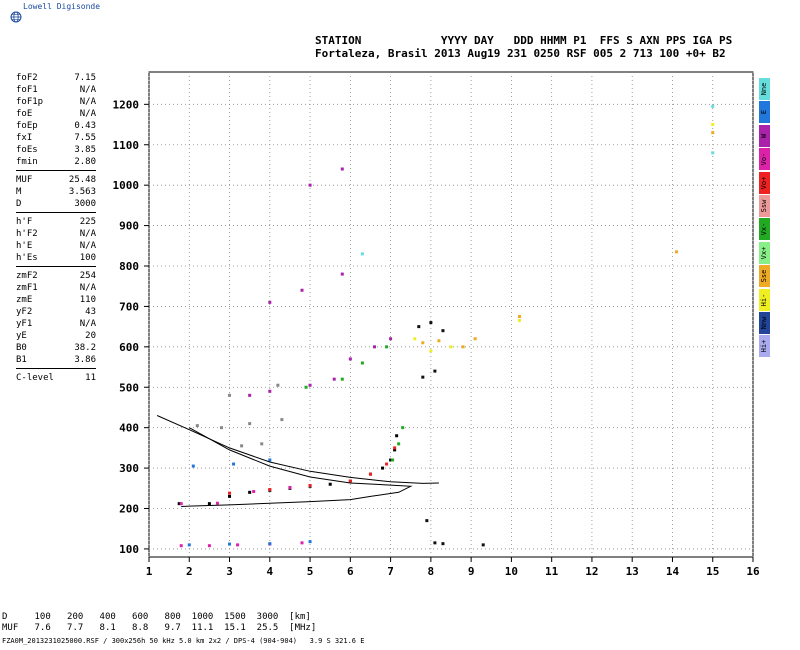 The image size is (800, 650). What do you see at coordinates (19, 204) in the screenshot?
I see `param-label: D` at bounding box center [19, 204].